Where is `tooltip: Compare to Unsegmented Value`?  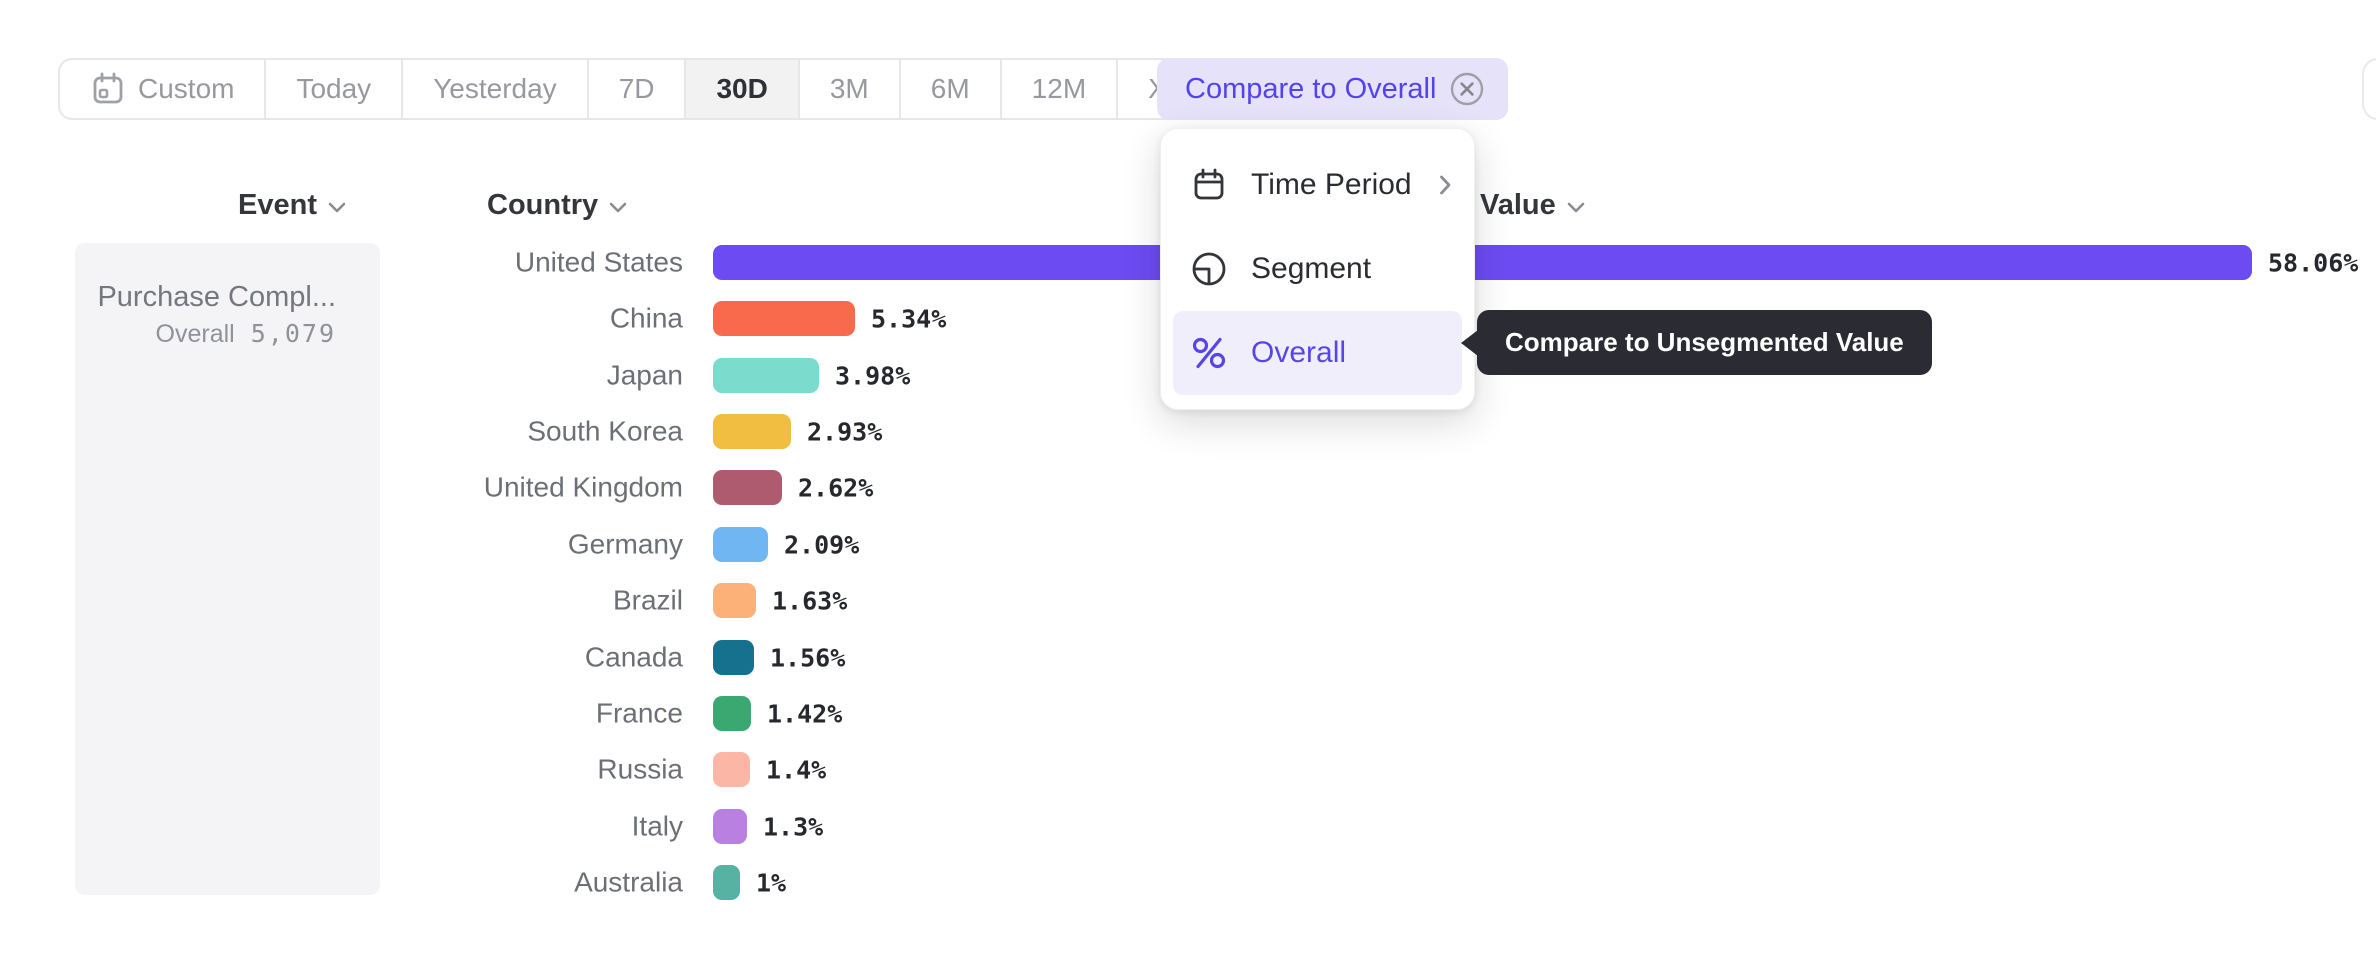
tooltip: Compare to Unsegmented Value is located at coordinates (1704, 342).